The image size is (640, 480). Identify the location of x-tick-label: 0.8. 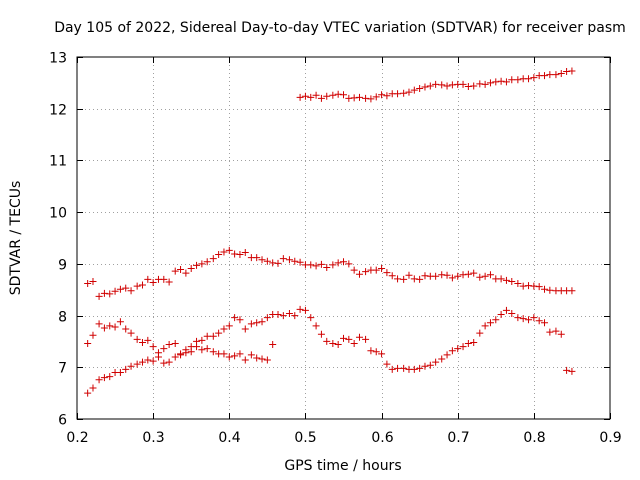
(534, 438).